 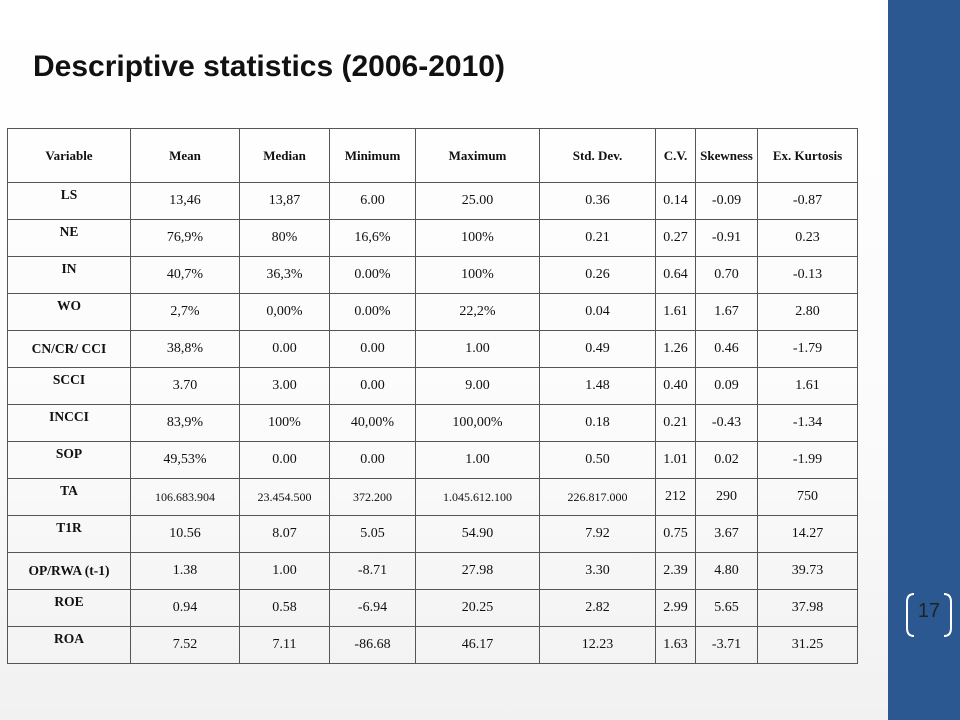 I want to click on slide-title: Descriptive statistics (2006-2010), so click(x=269, y=66).